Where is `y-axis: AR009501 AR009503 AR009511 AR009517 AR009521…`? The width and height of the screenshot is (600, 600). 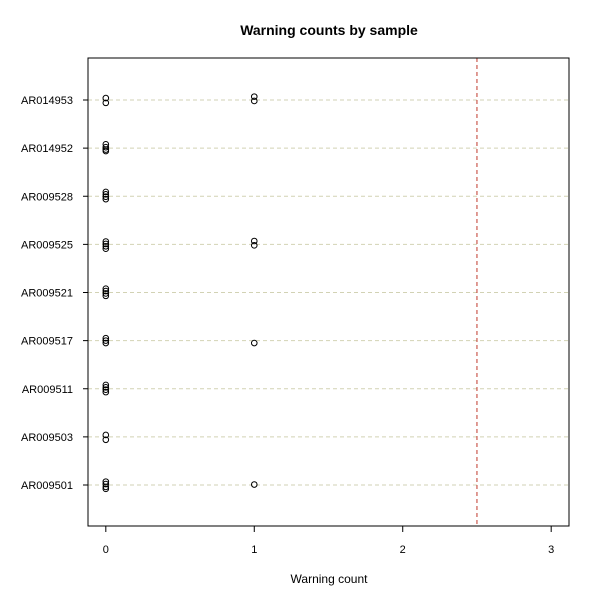 y-axis: AR009501 AR009503 AR009511 AR009517 AR009521… is located at coordinates (54, 293).